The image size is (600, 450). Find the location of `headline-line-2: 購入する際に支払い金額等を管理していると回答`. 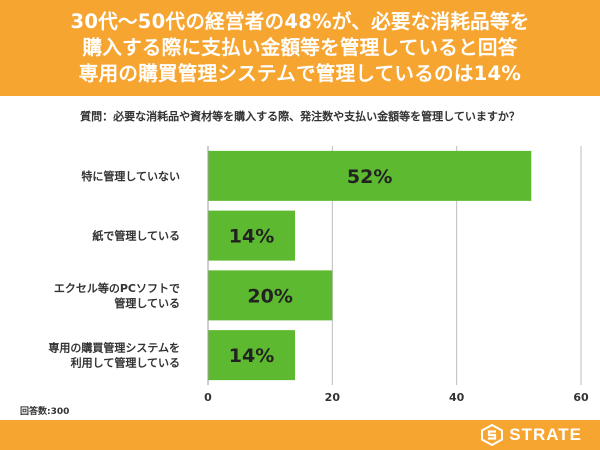

headline-line-2: 購入する際に支払い金額等を管理していると回答 is located at coordinates (300, 47).